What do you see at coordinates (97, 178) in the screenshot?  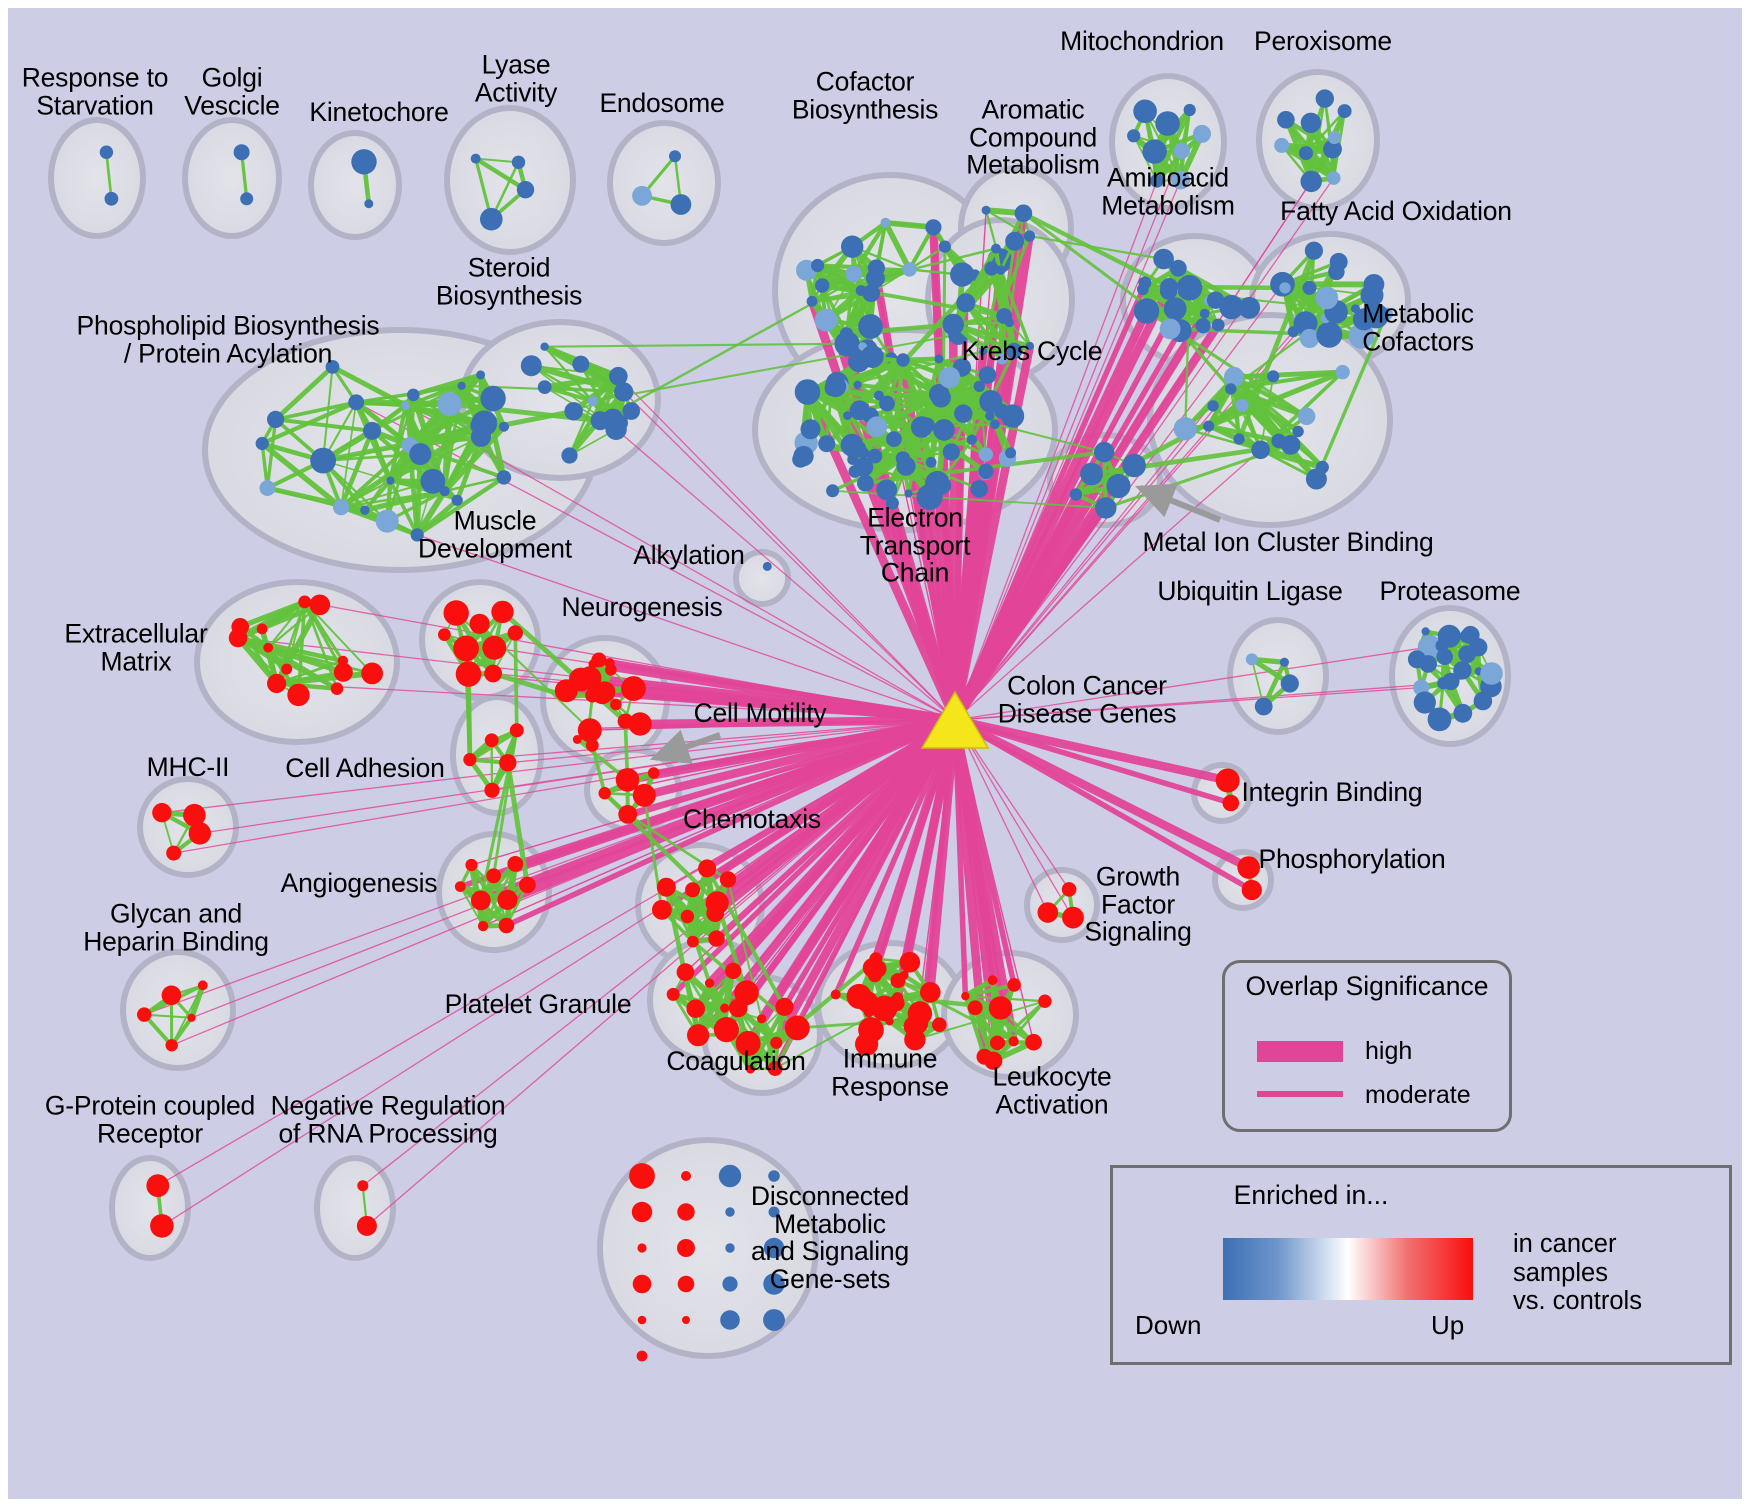 I see `cluster-response-to-starvation` at bounding box center [97, 178].